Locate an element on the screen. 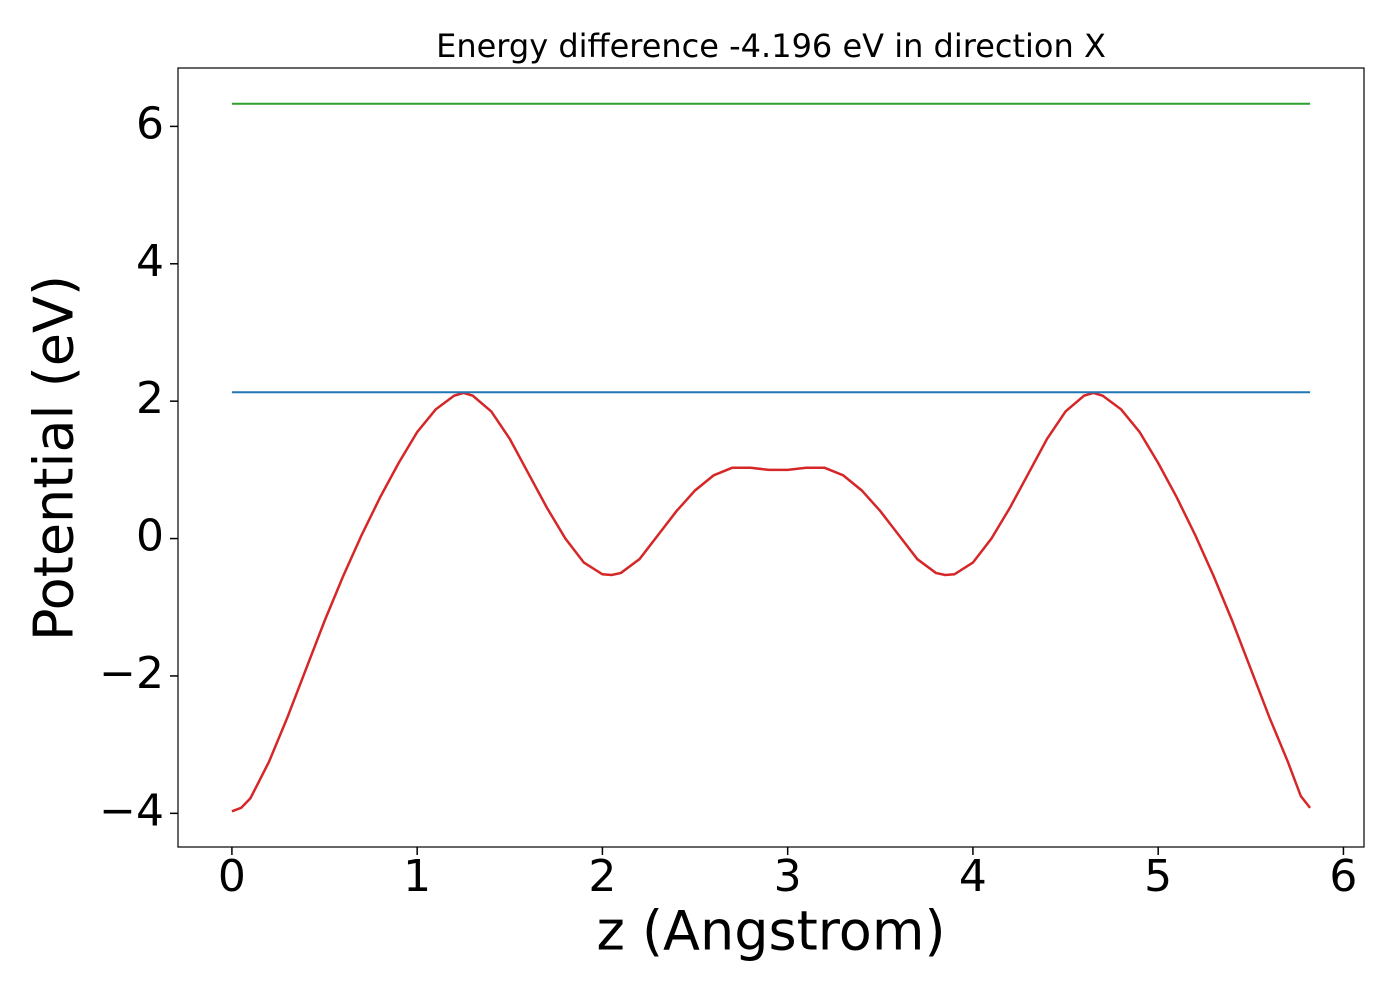 The width and height of the screenshot is (1400, 1000). y-tick-label: 6 is located at coordinates (150, 123).